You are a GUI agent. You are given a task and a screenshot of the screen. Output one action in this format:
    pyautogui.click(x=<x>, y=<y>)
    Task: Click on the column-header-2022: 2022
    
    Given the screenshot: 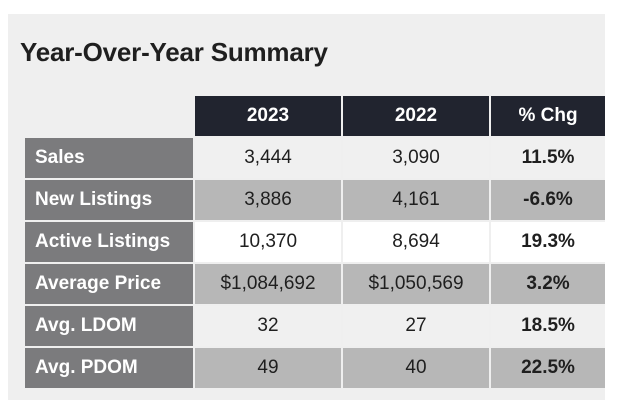 What is the action you would take?
    pyautogui.click(x=416, y=116)
    